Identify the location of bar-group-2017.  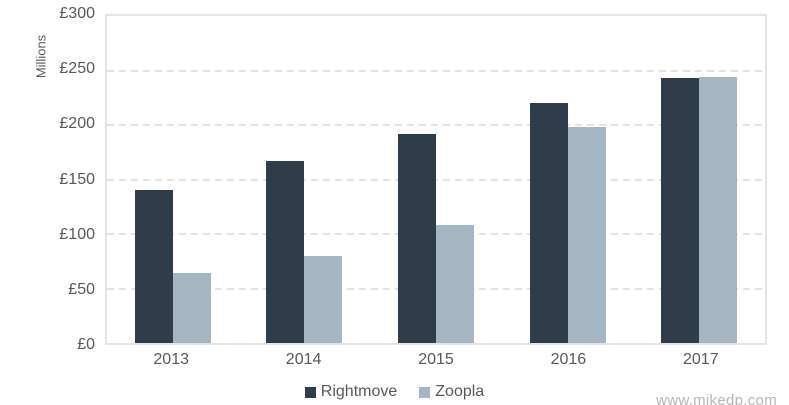
(699, 179).